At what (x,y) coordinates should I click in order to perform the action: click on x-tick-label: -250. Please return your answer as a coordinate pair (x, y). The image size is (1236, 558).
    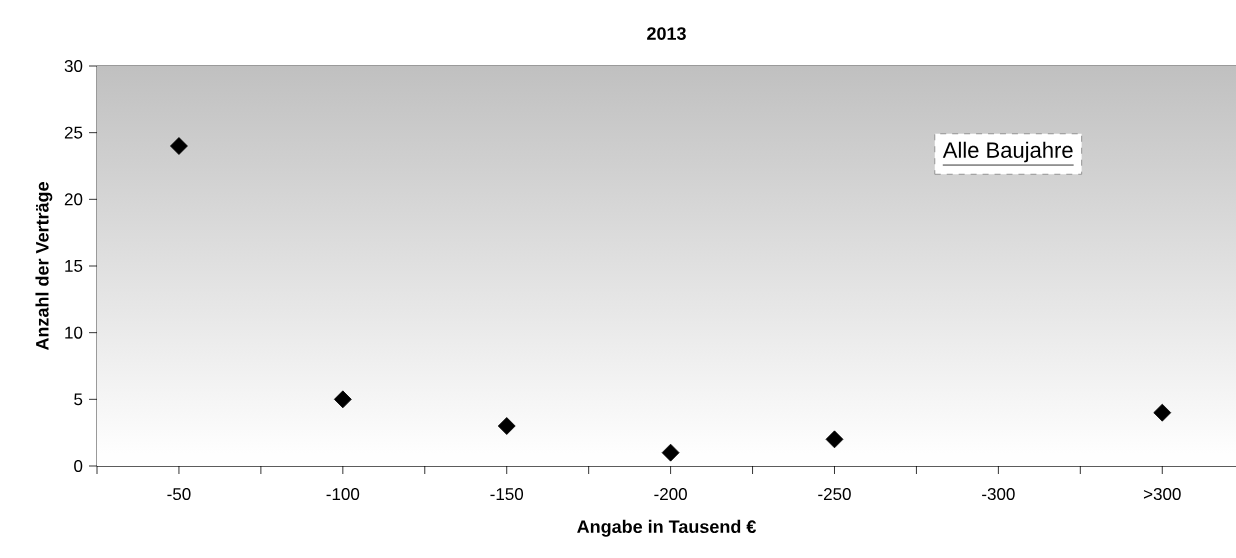
    Looking at the image, I should click on (834, 494).